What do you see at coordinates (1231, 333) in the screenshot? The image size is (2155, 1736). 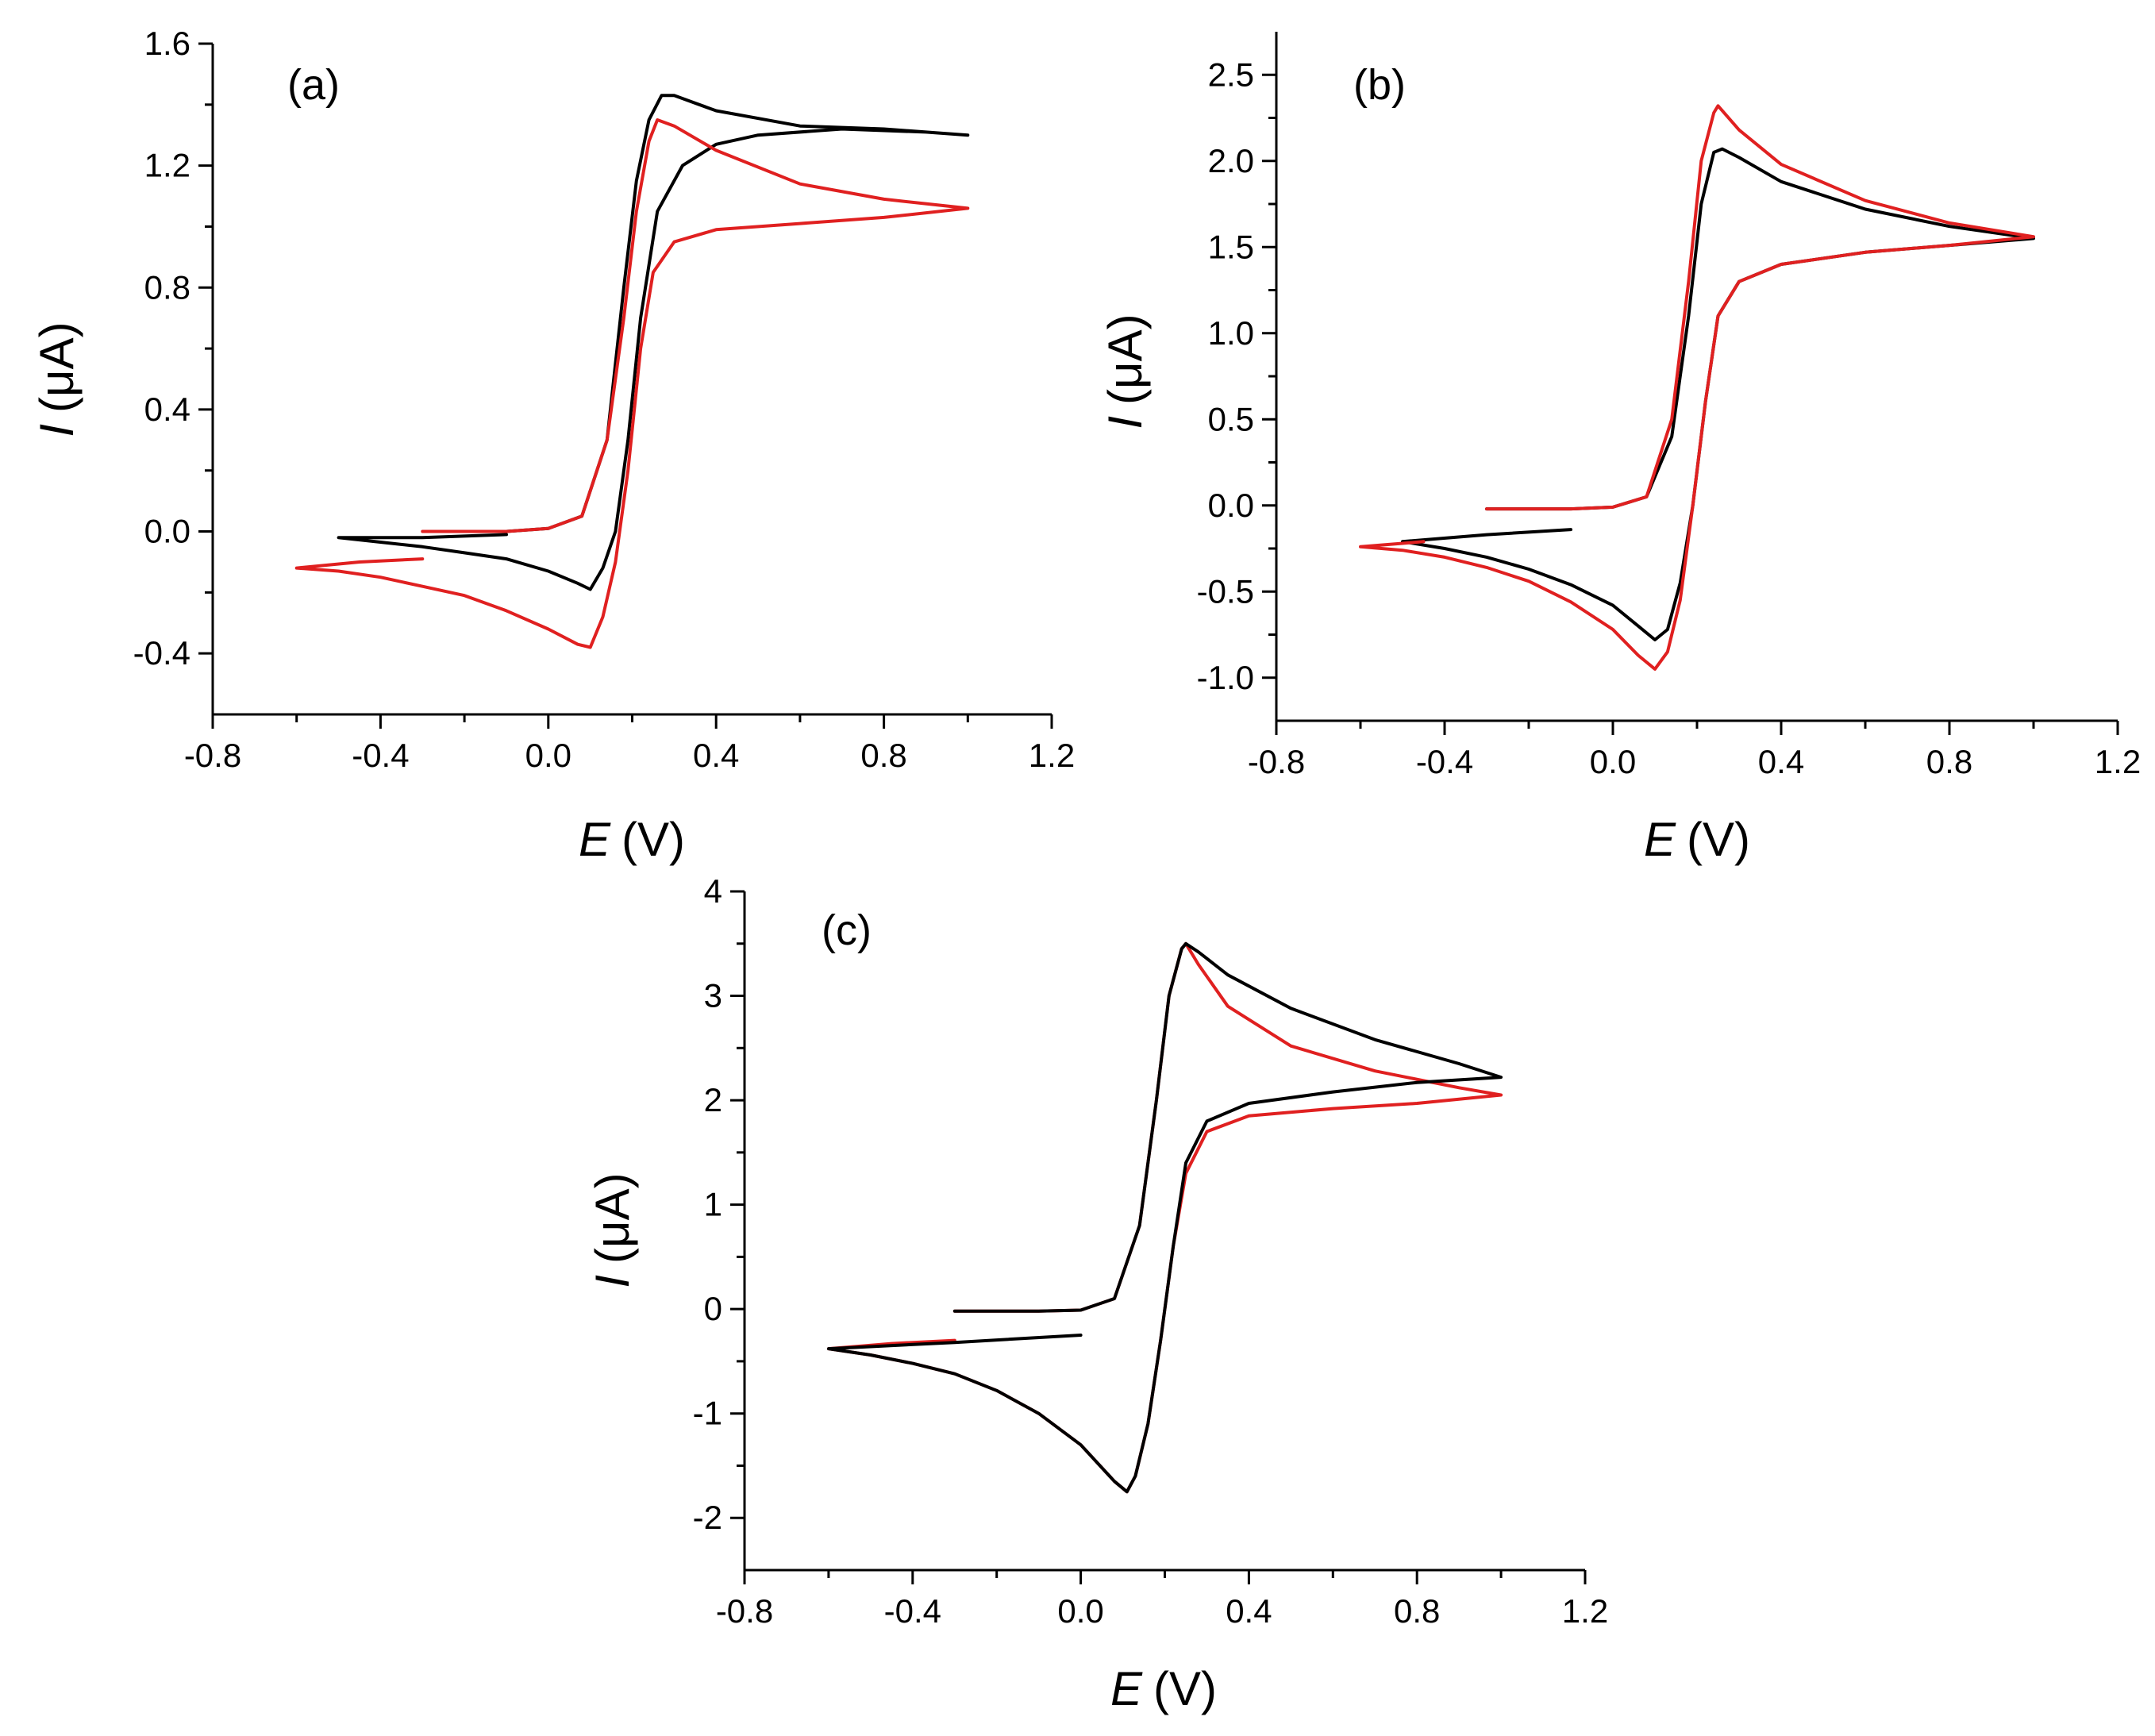 I see `y-tick-label: 1.0` at bounding box center [1231, 333].